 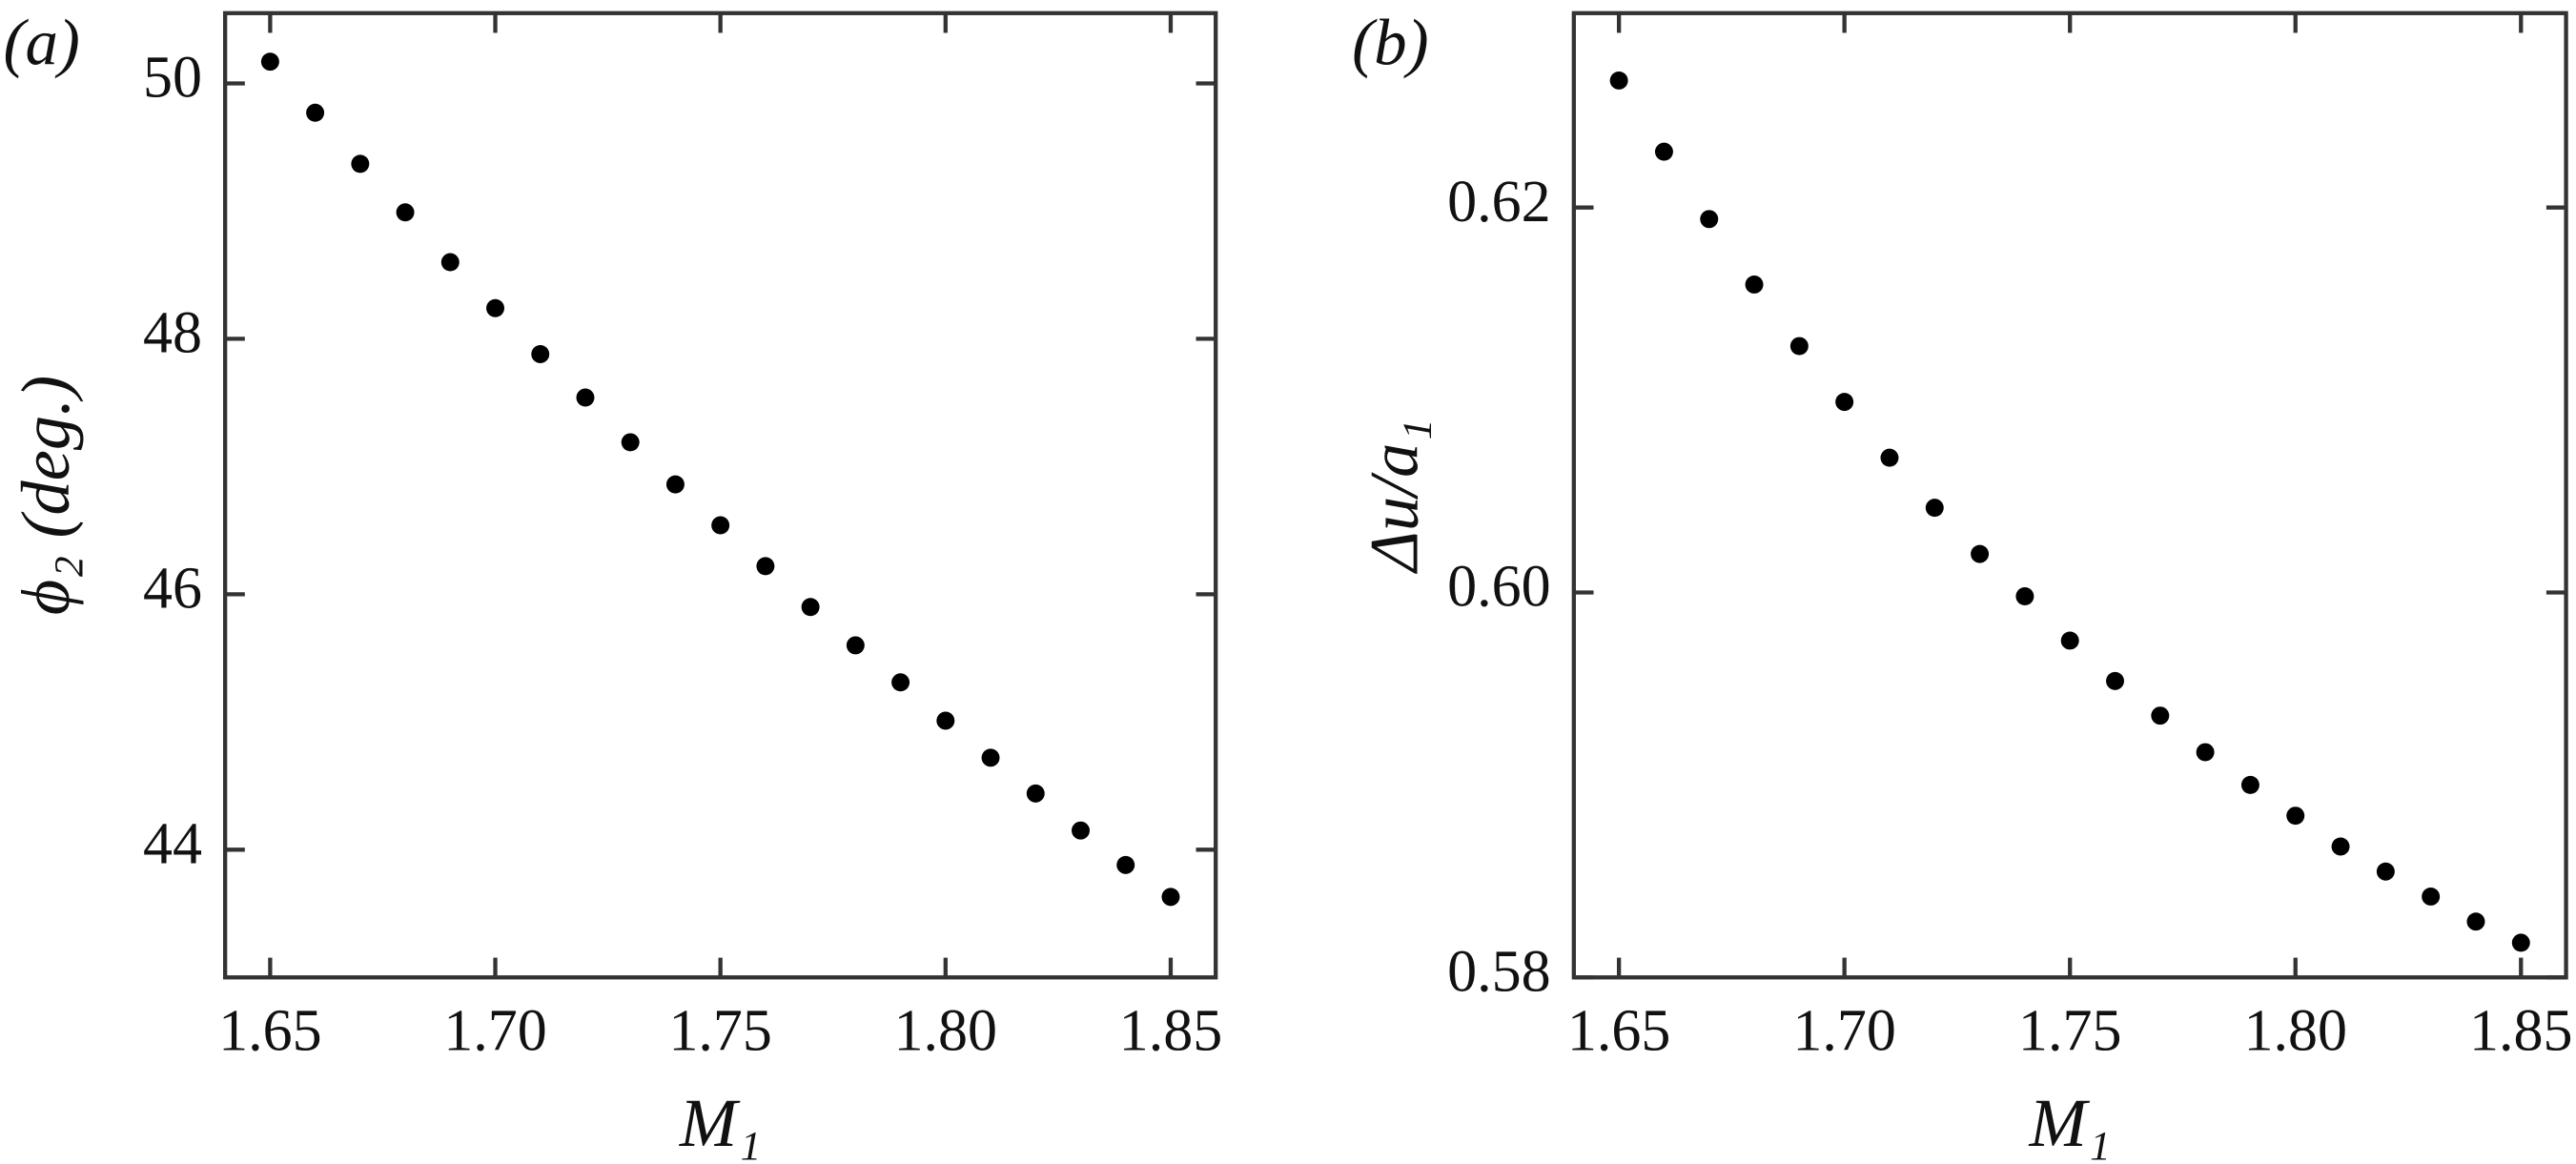 What do you see at coordinates (1499, 587) in the screenshot?
I see `y-tick-label: 0.60` at bounding box center [1499, 587].